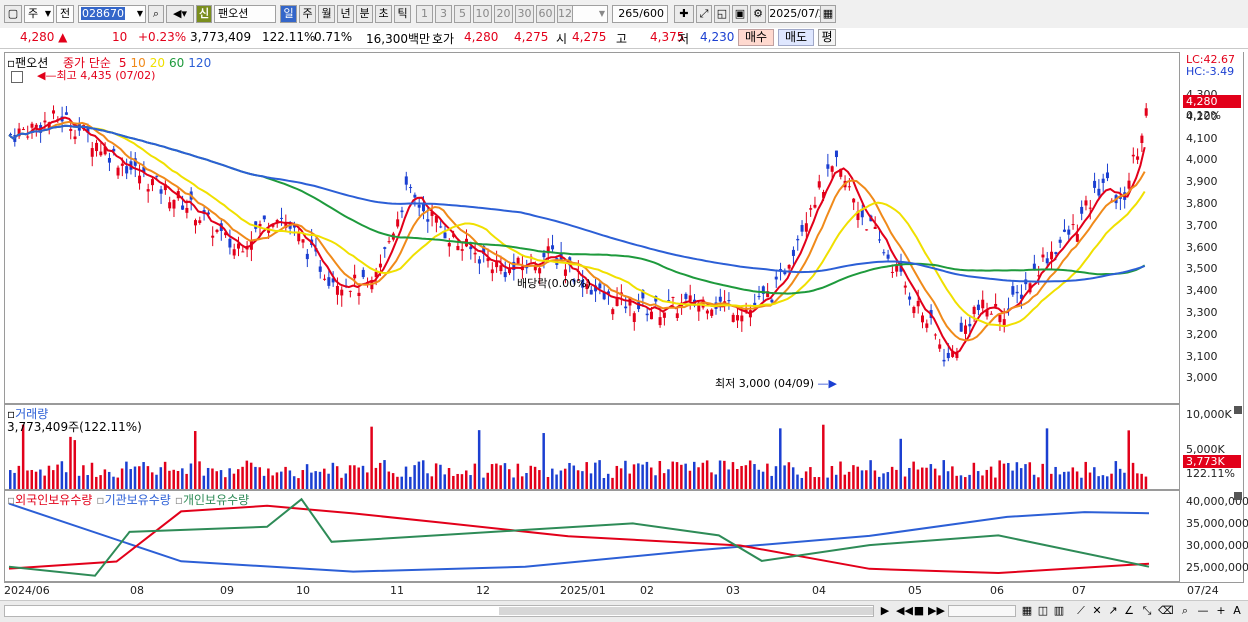 Image resolution: width=1248 pixels, height=622 pixels. I want to click on hoga-label: 호가, so click(443, 39).